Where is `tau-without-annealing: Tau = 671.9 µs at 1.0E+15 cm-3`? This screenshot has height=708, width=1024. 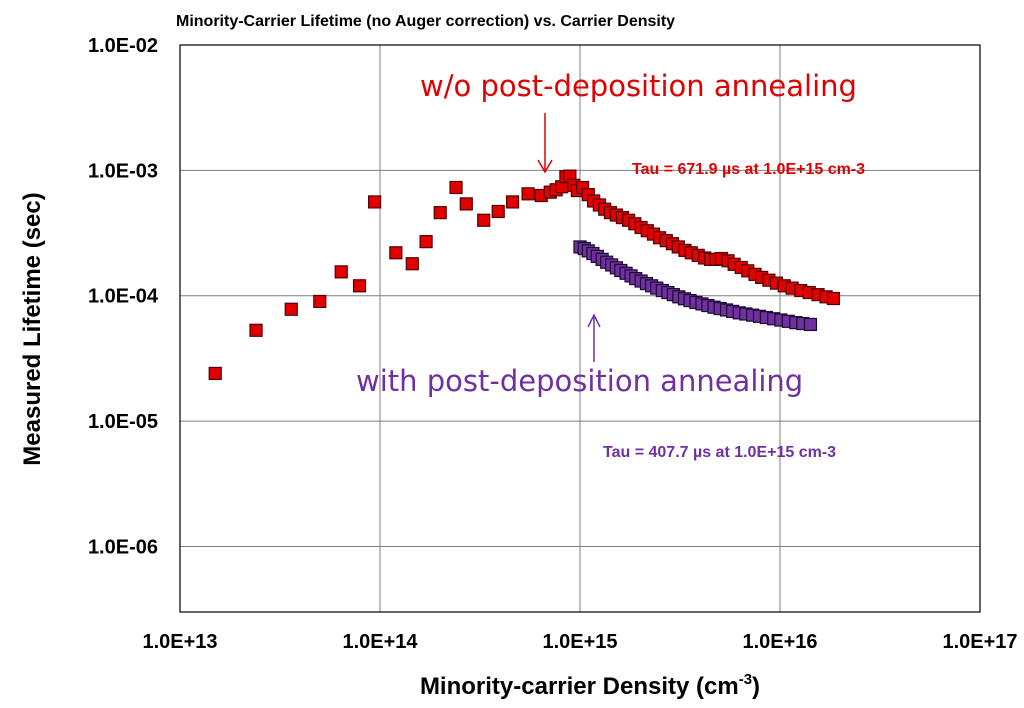
tau-without-annealing: Tau = 671.9 µs at 1.0E+15 cm-3 is located at coordinates (748, 169).